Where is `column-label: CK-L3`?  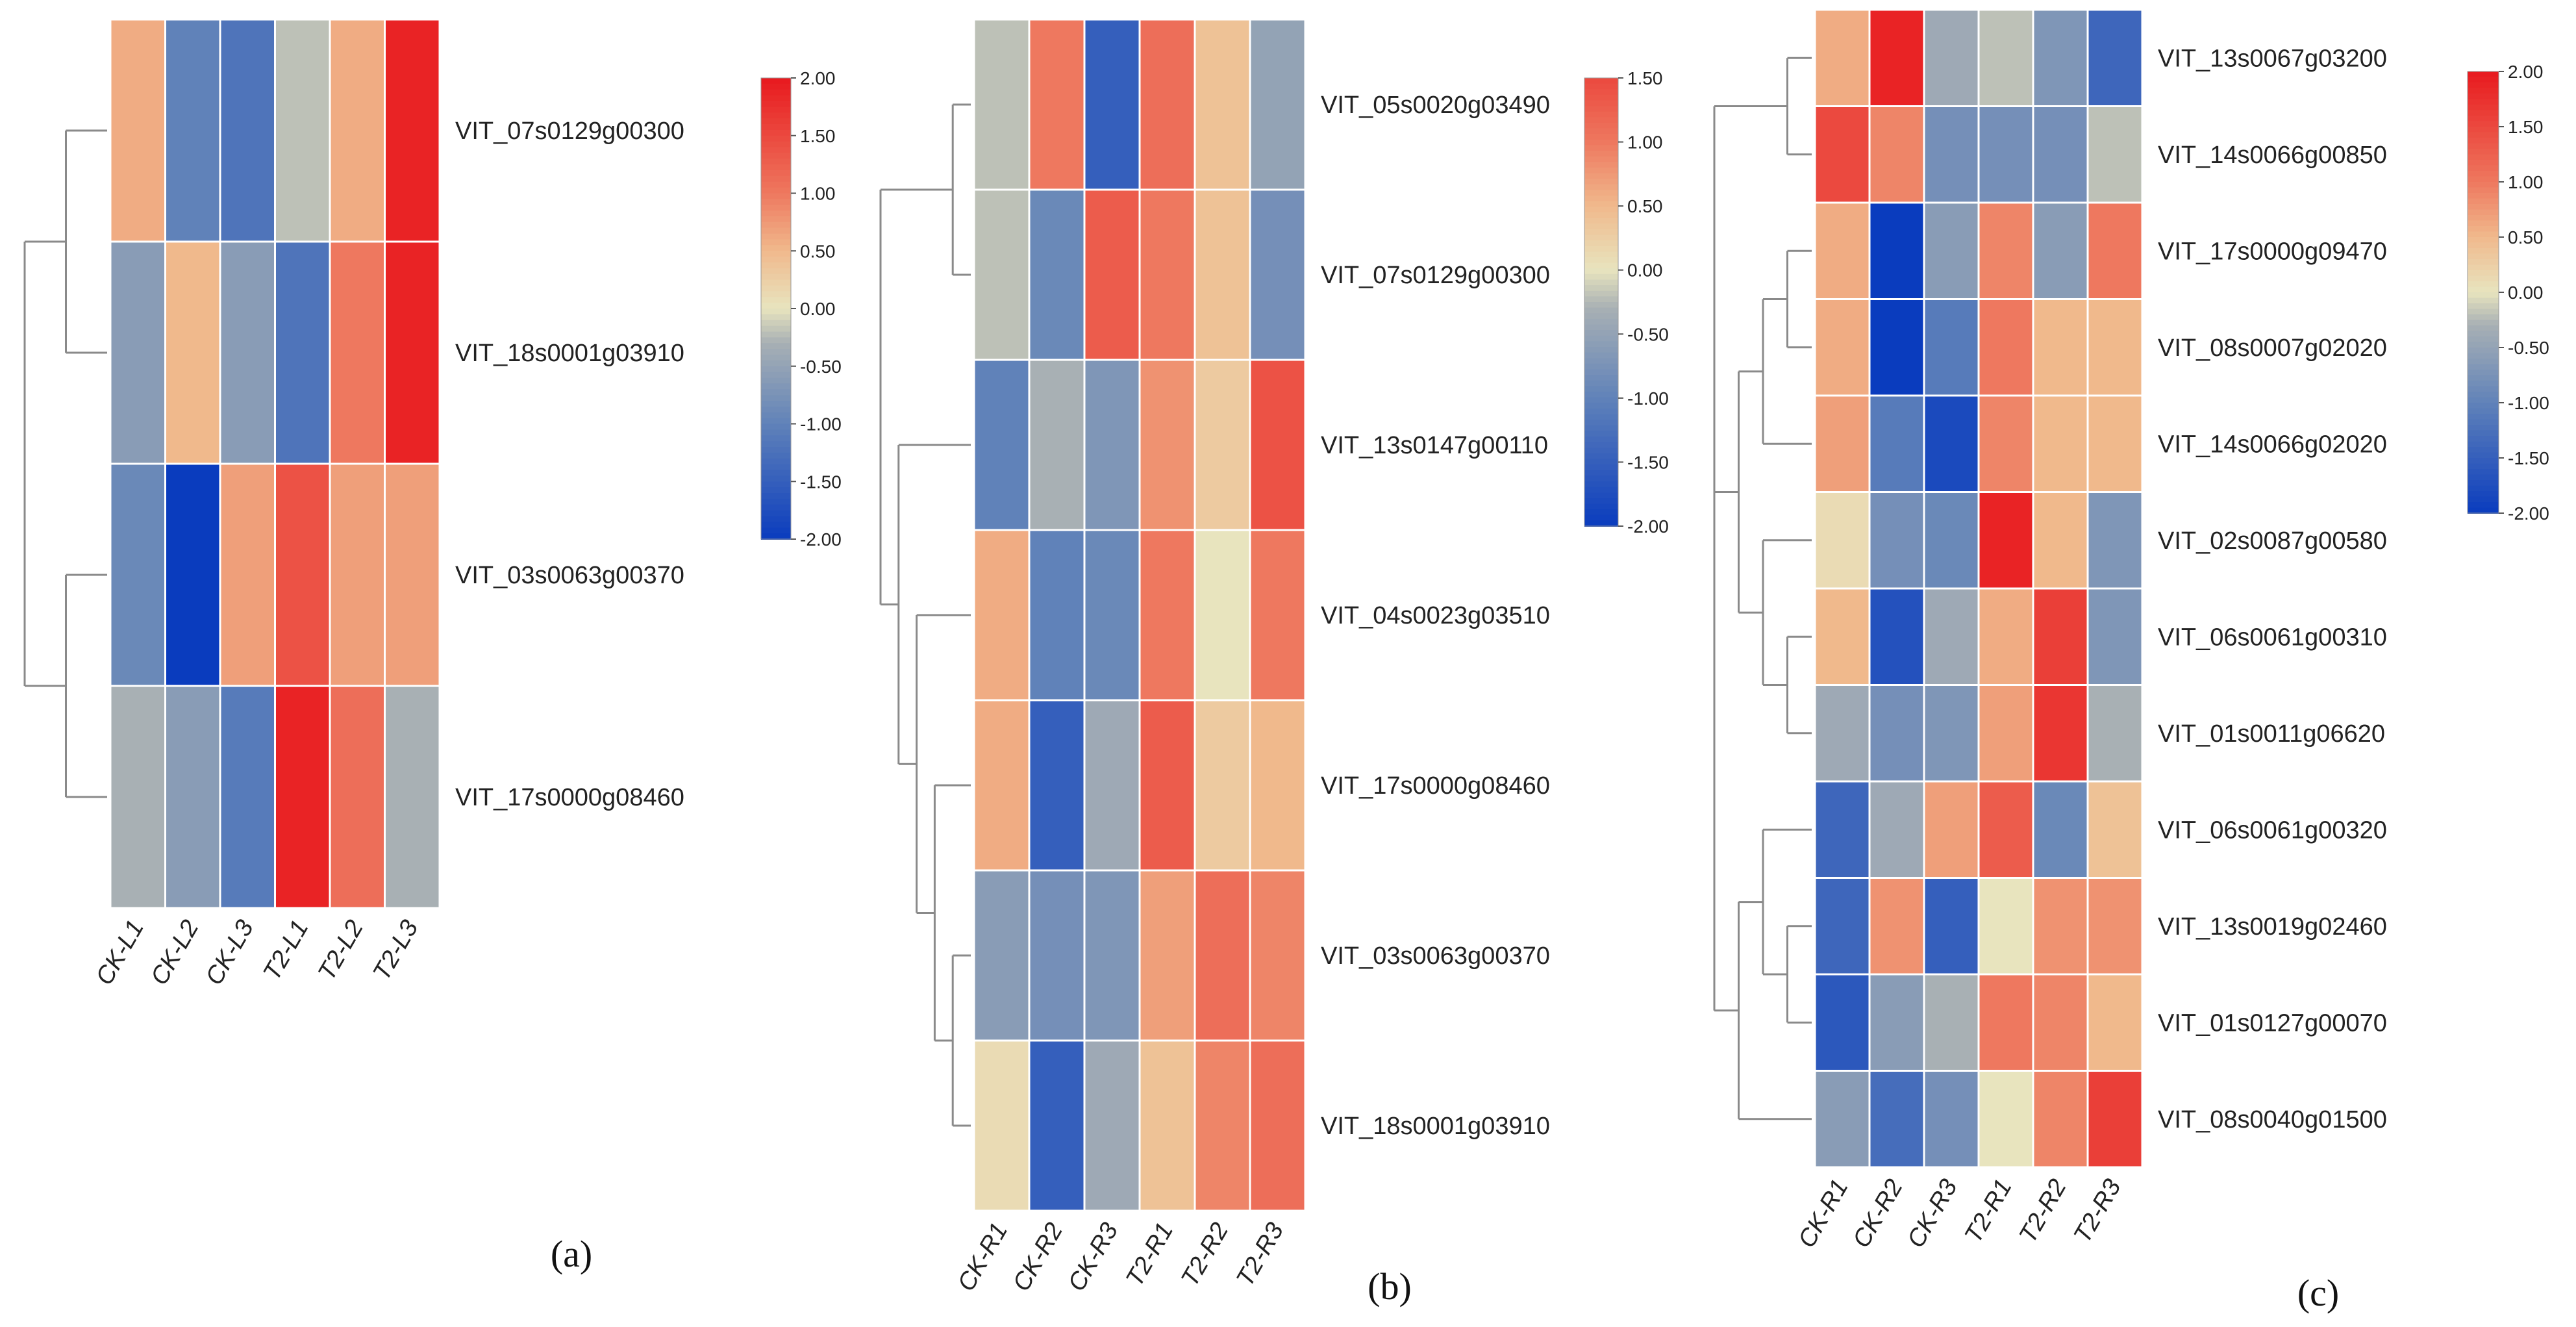
column-label: CK-L3 is located at coordinates (230, 953).